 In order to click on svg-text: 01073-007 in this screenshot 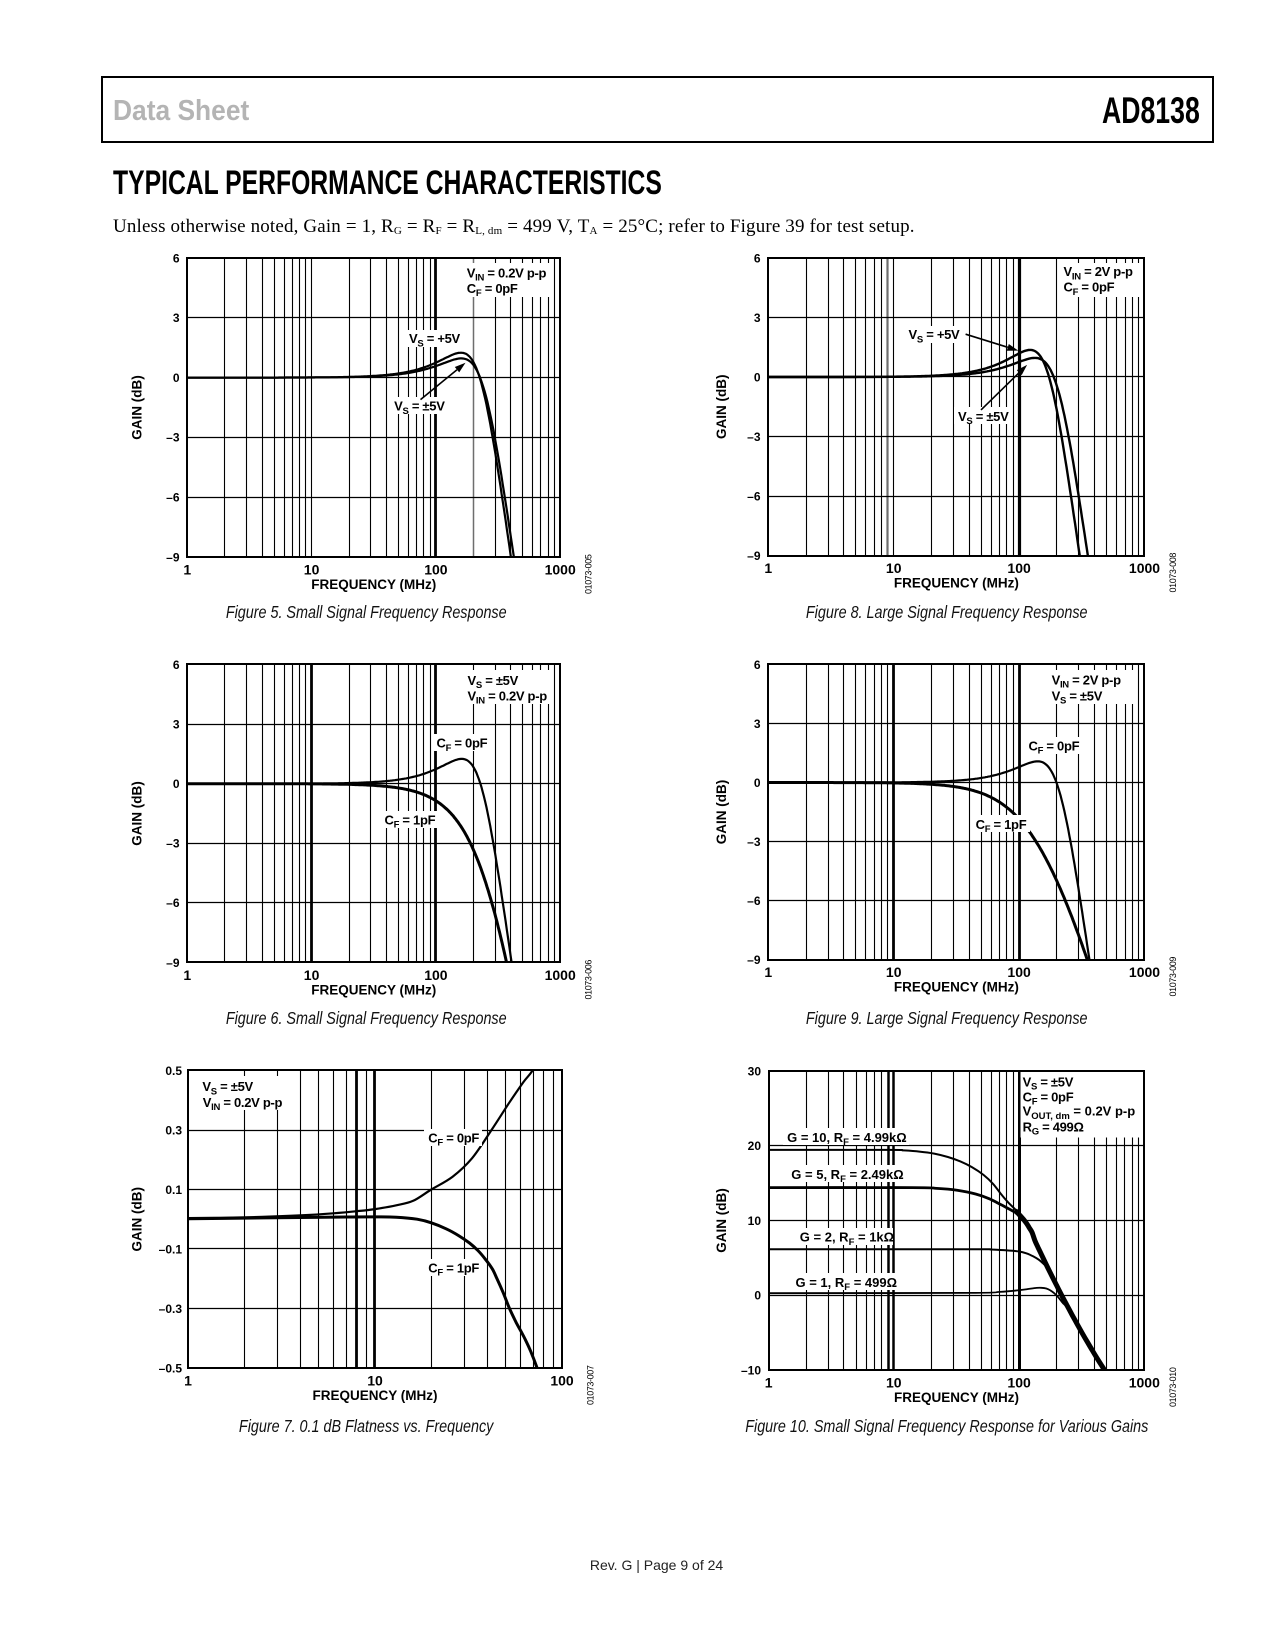, I will do `click(591, 1385)`.